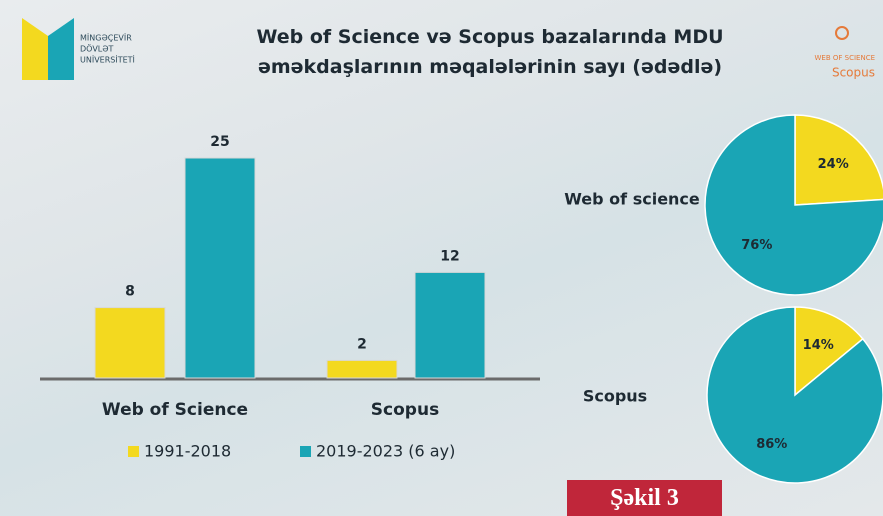 Image resolution: width=883 pixels, height=516 pixels. I want to click on data-label: 8, so click(130, 292).